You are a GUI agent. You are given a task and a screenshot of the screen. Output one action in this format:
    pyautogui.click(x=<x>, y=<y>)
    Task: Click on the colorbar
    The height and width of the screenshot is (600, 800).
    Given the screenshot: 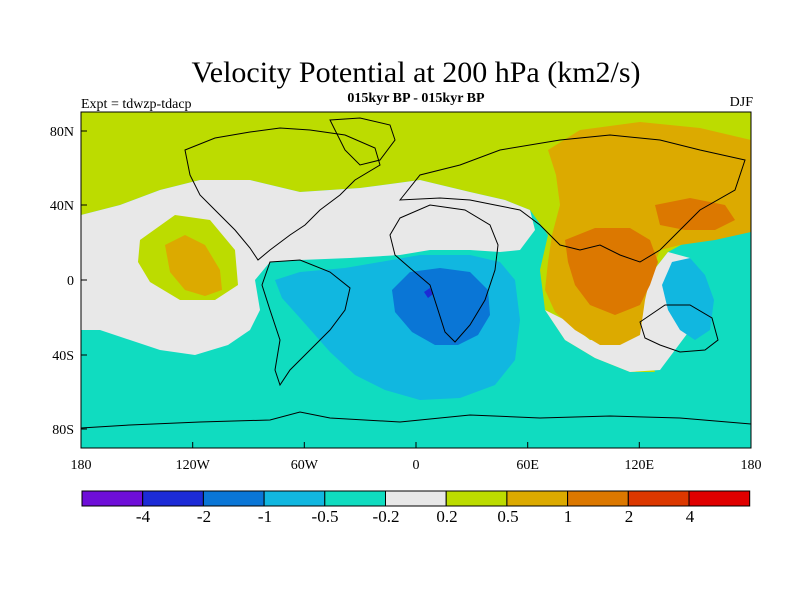 What is the action you would take?
    pyautogui.click(x=416, y=498)
    